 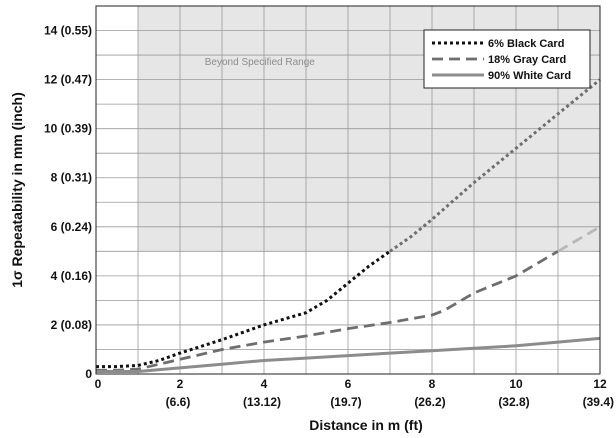 What do you see at coordinates (88, 374) in the screenshot?
I see `y-tick-label: 0` at bounding box center [88, 374].